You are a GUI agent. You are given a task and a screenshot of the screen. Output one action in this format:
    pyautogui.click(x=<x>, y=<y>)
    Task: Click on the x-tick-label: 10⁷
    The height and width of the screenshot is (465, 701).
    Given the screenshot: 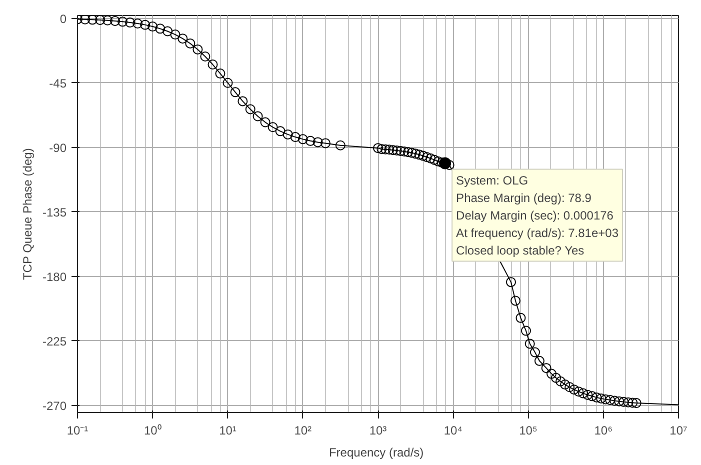 What is the action you would take?
    pyautogui.click(x=679, y=431)
    